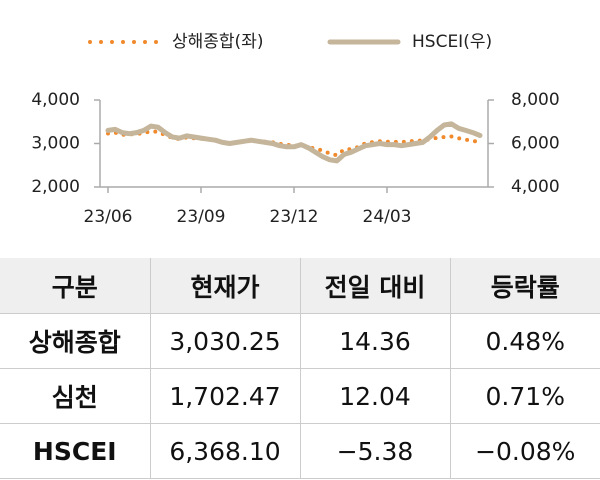 Image resolution: width=600 pixels, height=480 pixels. What do you see at coordinates (374, 396) in the screenshot?
I see `cell: 12.04` at bounding box center [374, 396].